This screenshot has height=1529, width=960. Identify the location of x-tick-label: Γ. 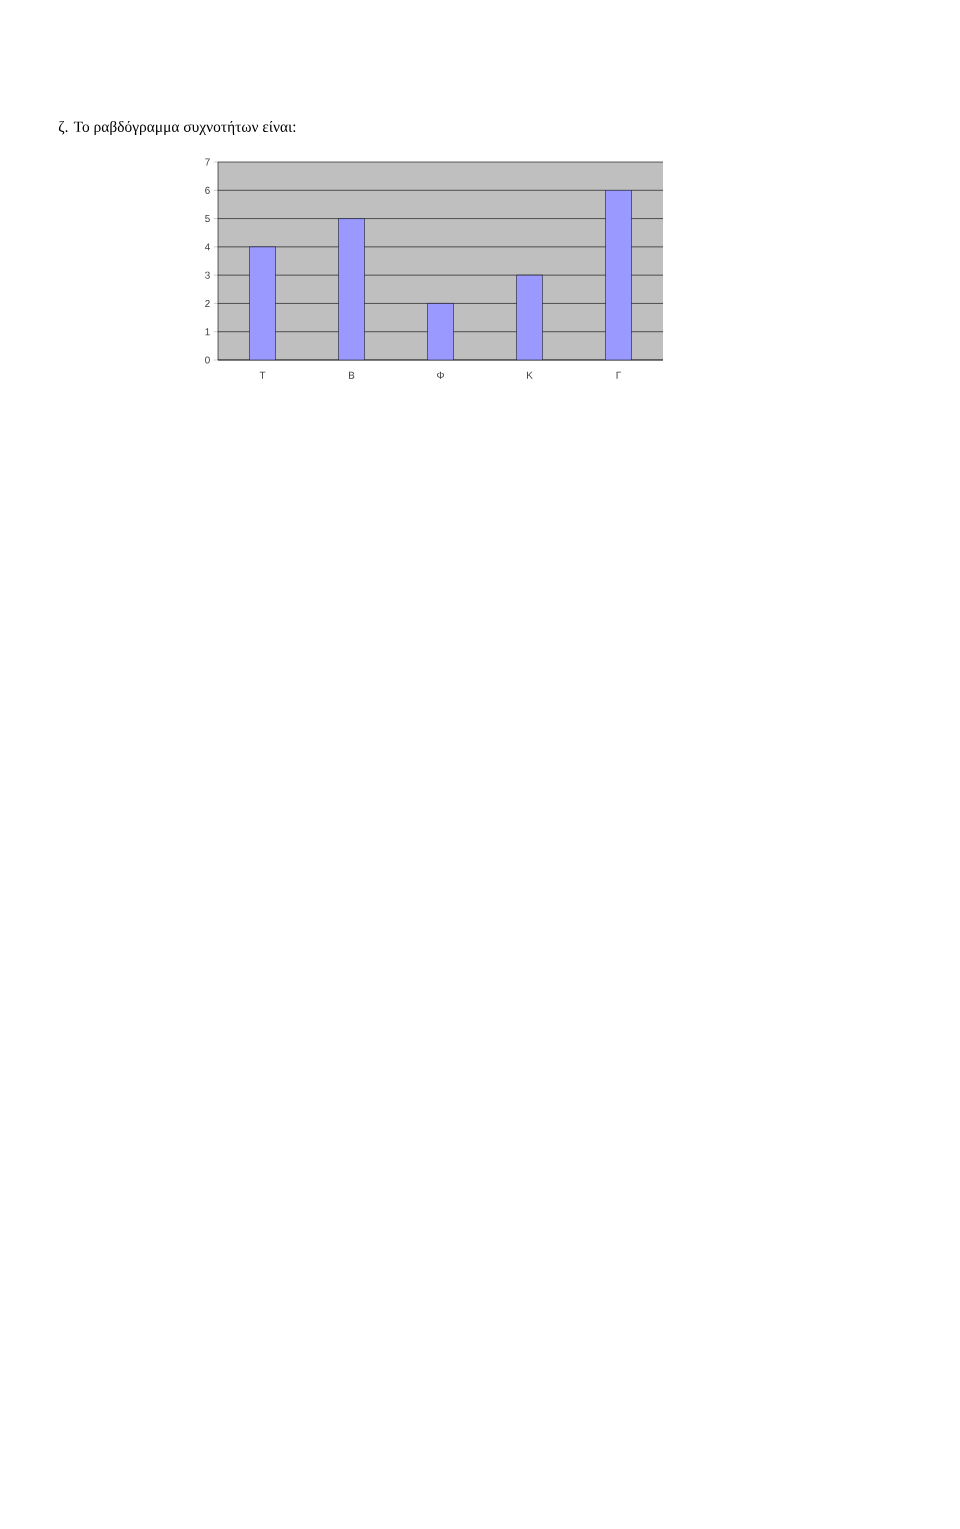
(618, 375).